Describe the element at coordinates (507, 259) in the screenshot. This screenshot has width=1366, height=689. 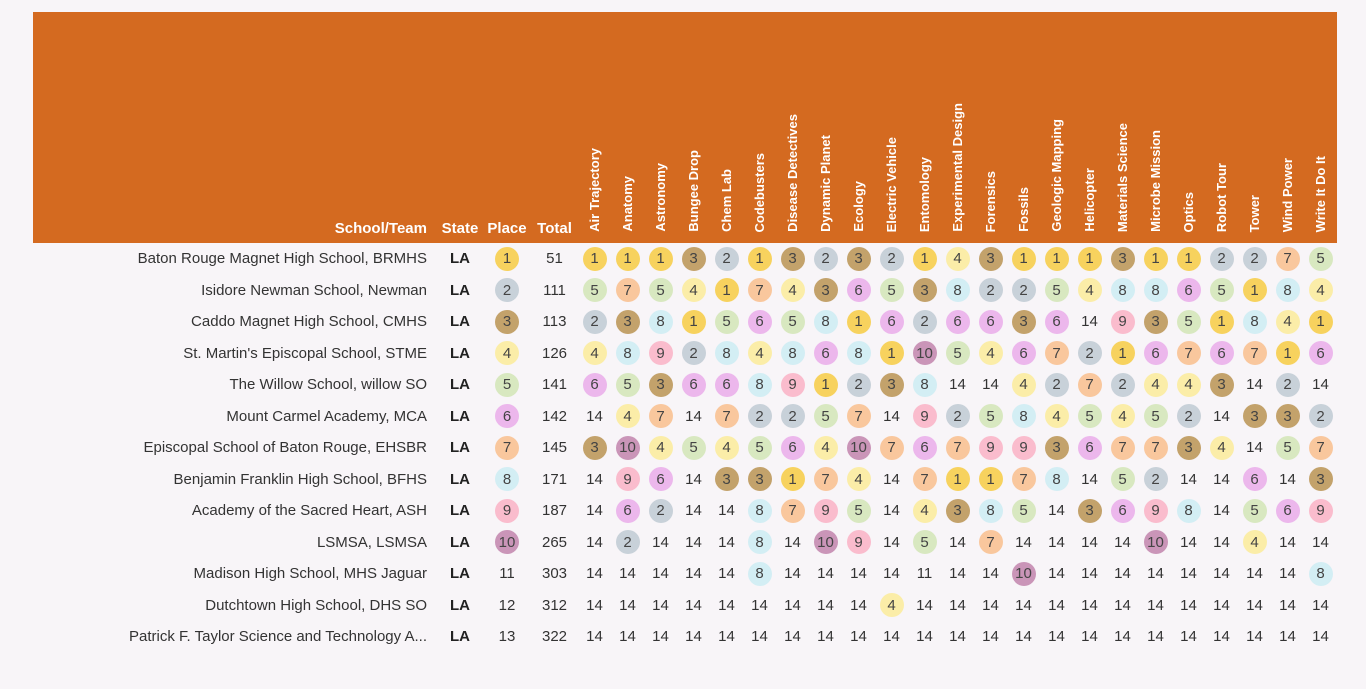
I see `place-cell: 1` at that location.